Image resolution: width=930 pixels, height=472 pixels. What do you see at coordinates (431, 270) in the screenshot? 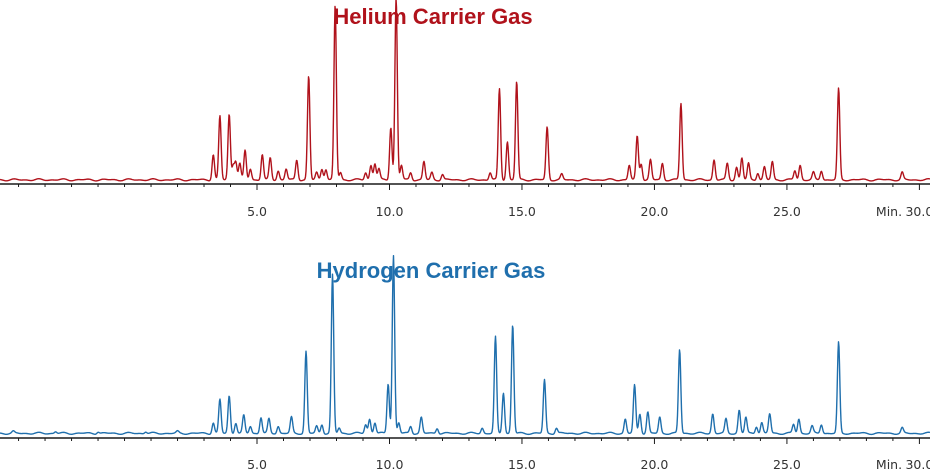
I see `hydrogen-chart-title: Hydrogen Carrier Gas` at bounding box center [431, 270].